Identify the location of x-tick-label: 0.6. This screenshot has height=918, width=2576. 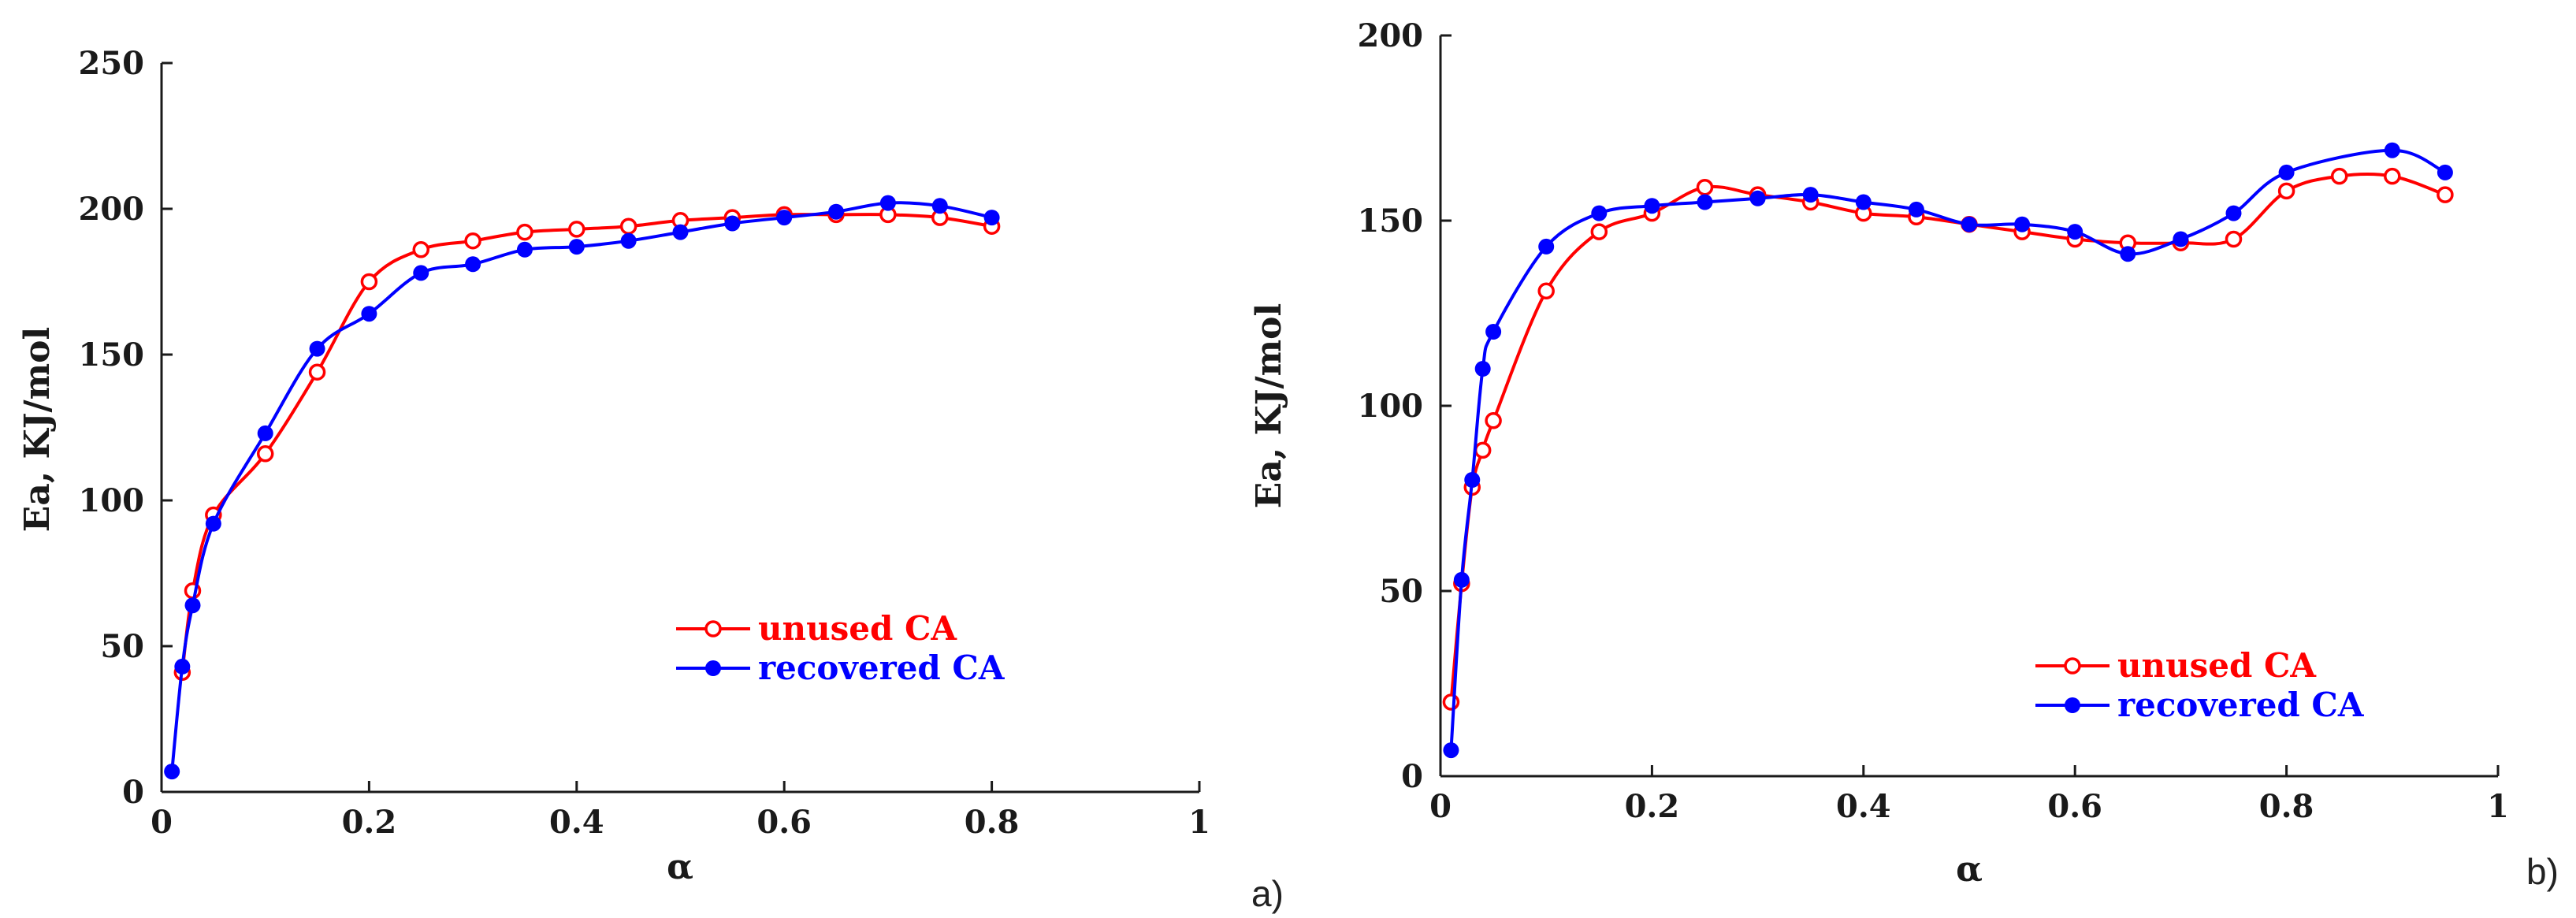
(784, 822).